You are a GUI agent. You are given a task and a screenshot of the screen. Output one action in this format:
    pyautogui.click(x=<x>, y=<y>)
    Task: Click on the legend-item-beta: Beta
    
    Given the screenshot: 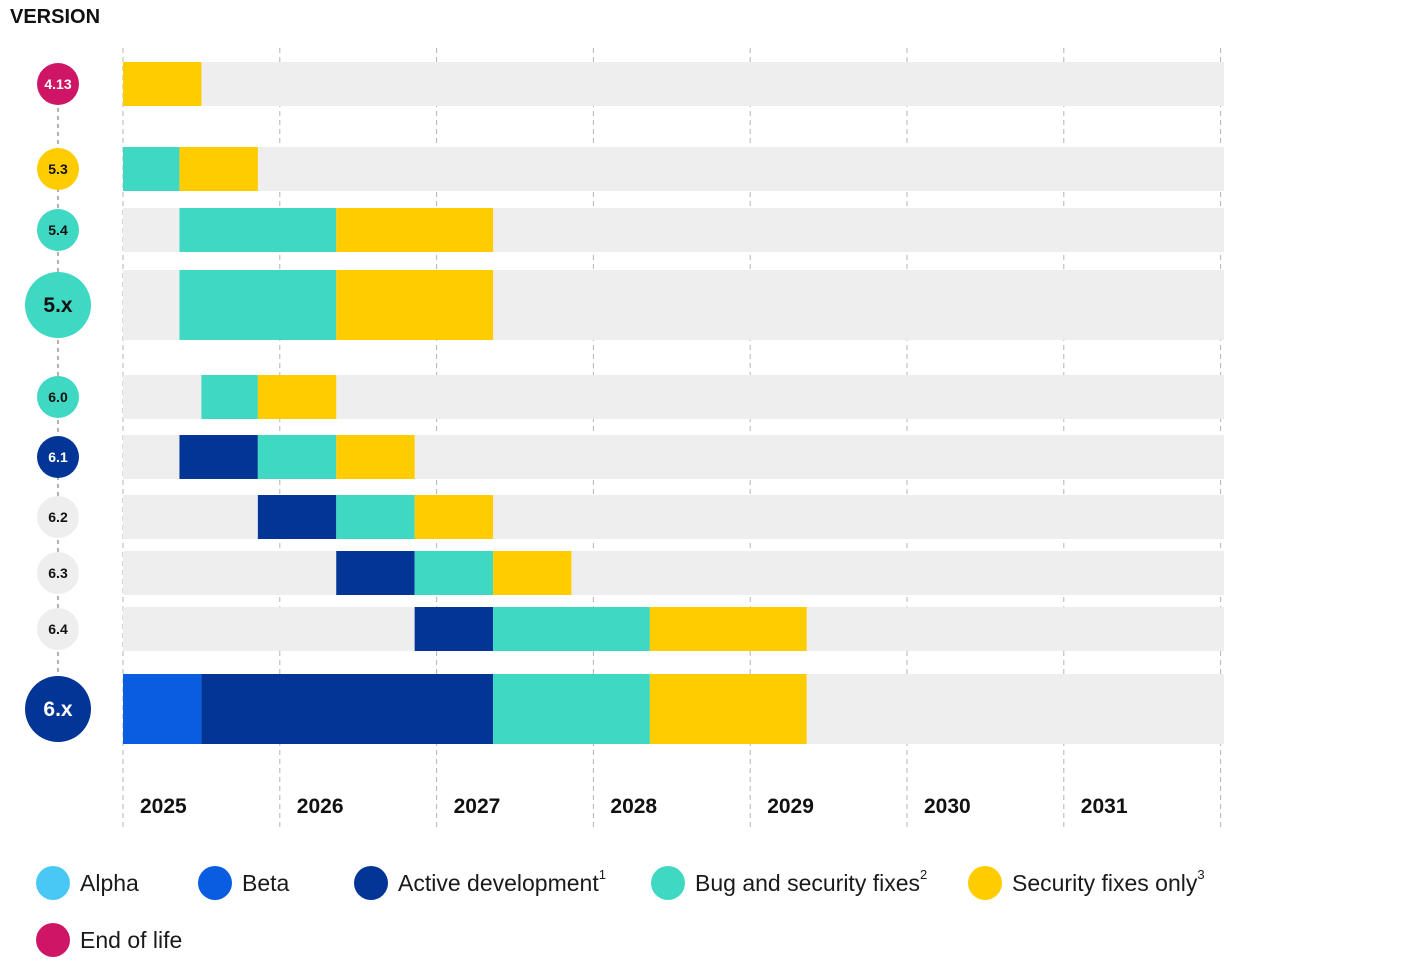 What is the action you would take?
    pyautogui.click(x=243, y=883)
    